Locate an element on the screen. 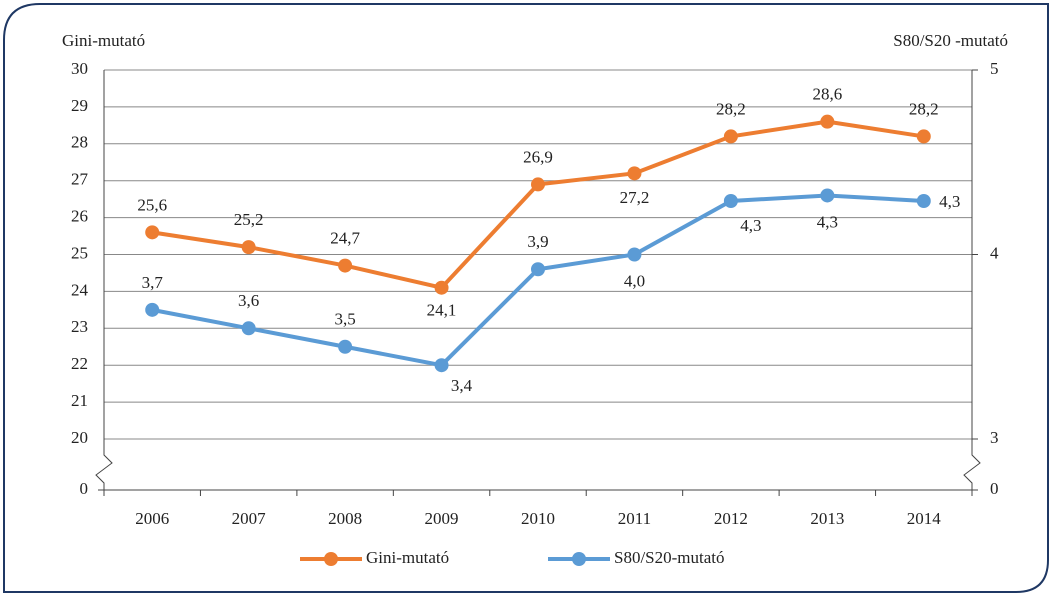  y-tick-label: 23 is located at coordinates (79, 326).